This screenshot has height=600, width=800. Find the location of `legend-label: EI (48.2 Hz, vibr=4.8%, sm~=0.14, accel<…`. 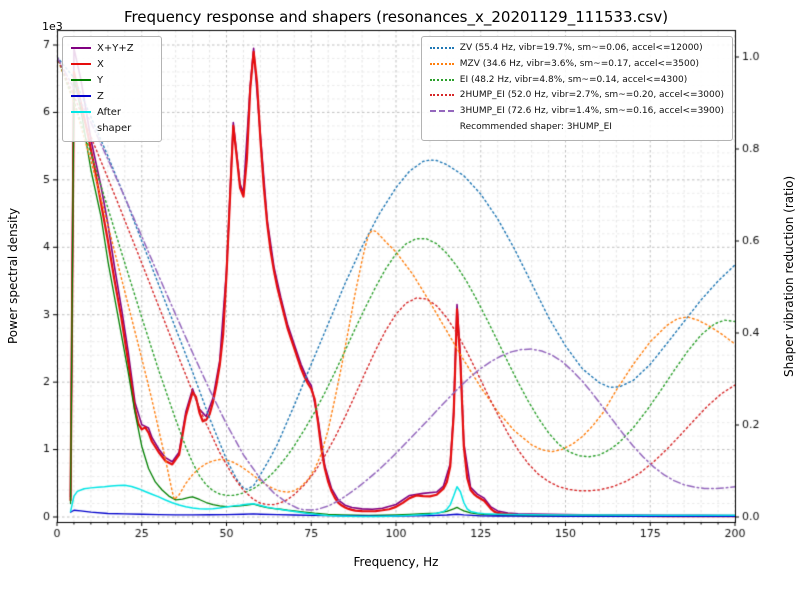

legend-label: EI (48.2 Hz, vibr=4.8%, sm~=0.14, accel<… is located at coordinates (573, 79).